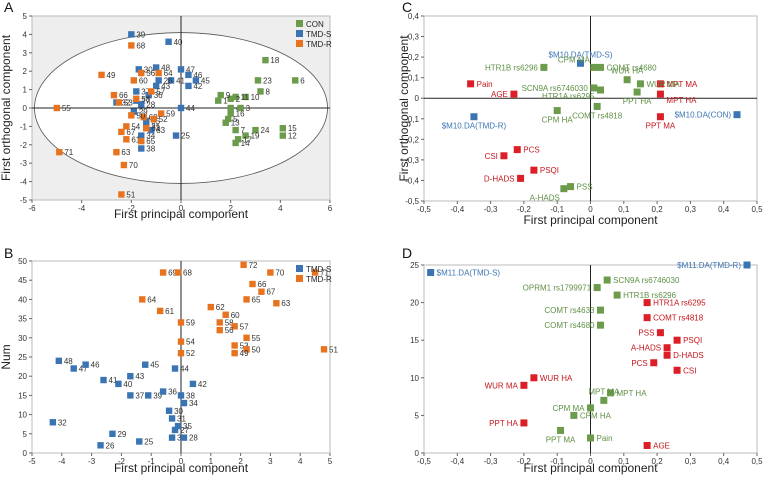 The image size is (778, 486). What do you see at coordinates (549, 170) in the screenshot?
I see `loading-label: PSQI` at bounding box center [549, 170].